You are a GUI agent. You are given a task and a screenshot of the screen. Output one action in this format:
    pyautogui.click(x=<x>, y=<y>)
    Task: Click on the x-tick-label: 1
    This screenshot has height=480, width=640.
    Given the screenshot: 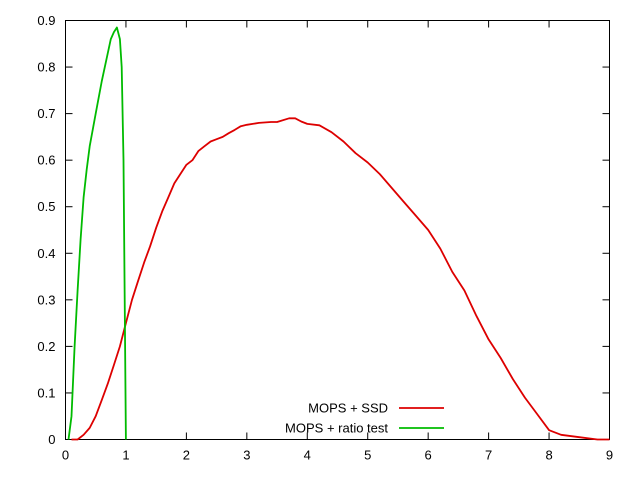 What is the action you would take?
    pyautogui.click(x=125, y=455)
    